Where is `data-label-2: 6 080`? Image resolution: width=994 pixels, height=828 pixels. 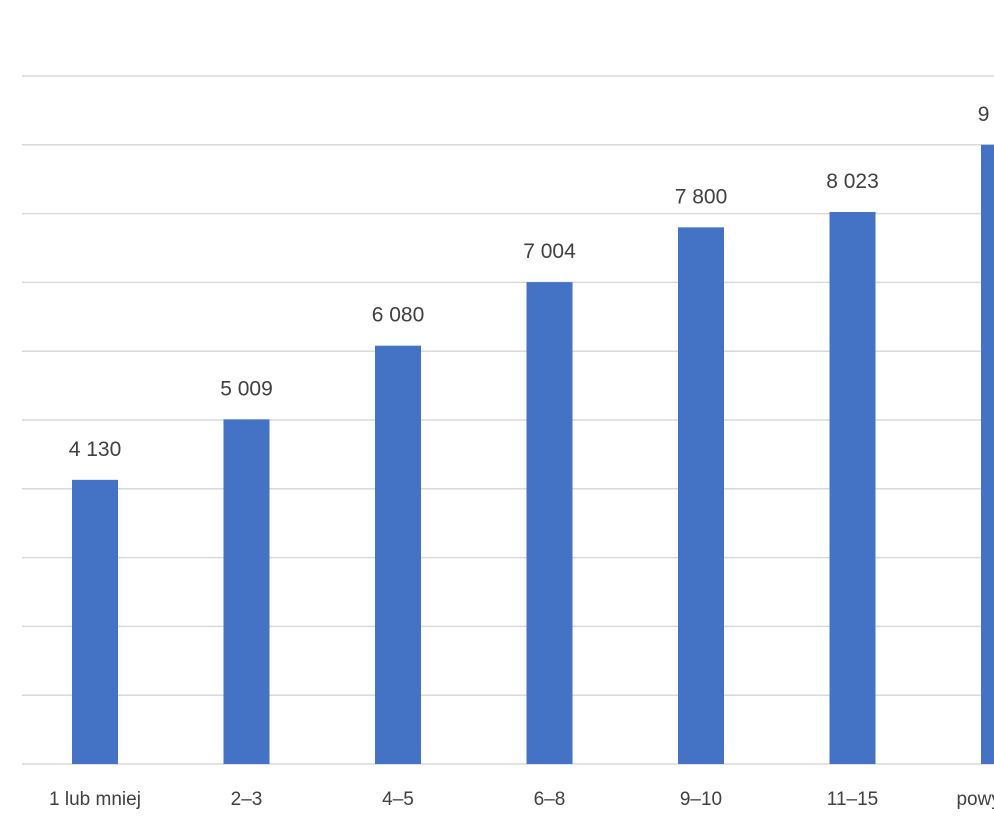
data-label-2: 6 080 is located at coordinates (398, 315).